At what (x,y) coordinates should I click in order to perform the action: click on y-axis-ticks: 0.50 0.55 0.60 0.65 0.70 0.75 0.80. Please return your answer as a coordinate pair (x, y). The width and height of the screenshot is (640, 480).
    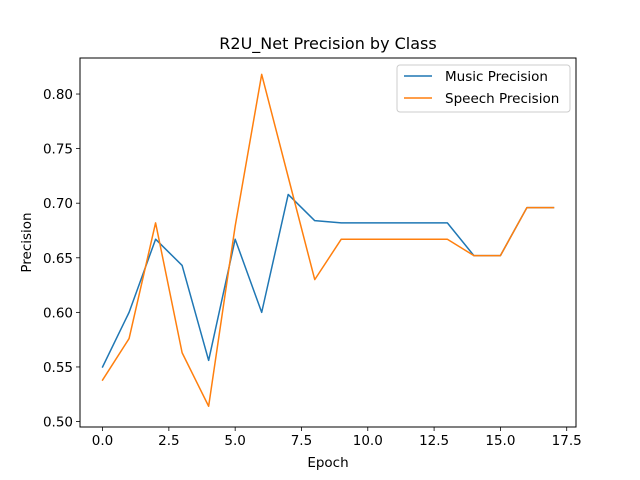
    Looking at the image, I should click on (61, 259).